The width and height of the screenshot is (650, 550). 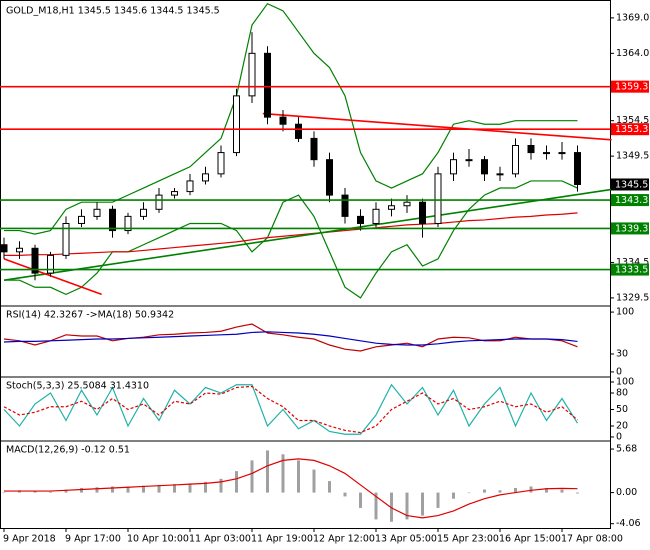 I want to click on level-label: 1339.3, so click(x=631, y=228).